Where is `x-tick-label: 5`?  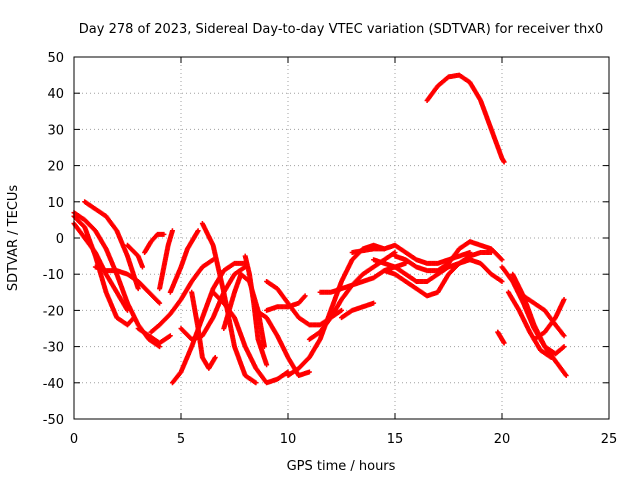 x-tick-label: 5 is located at coordinates (181, 439).